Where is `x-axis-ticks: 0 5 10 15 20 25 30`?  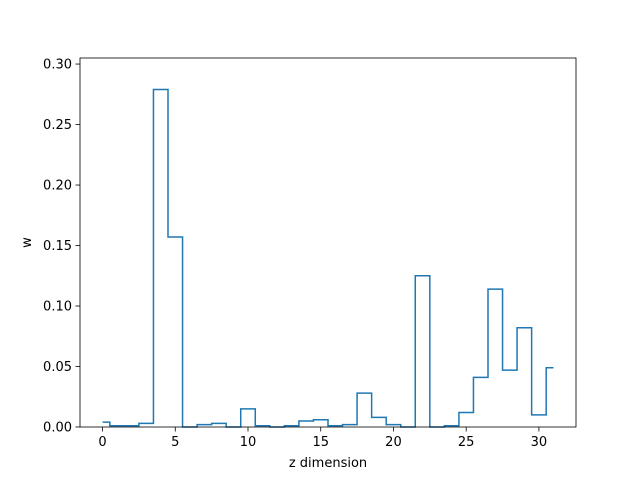 x-axis-ticks: 0 5 10 15 20 25 30 is located at coordinates (322, 438).